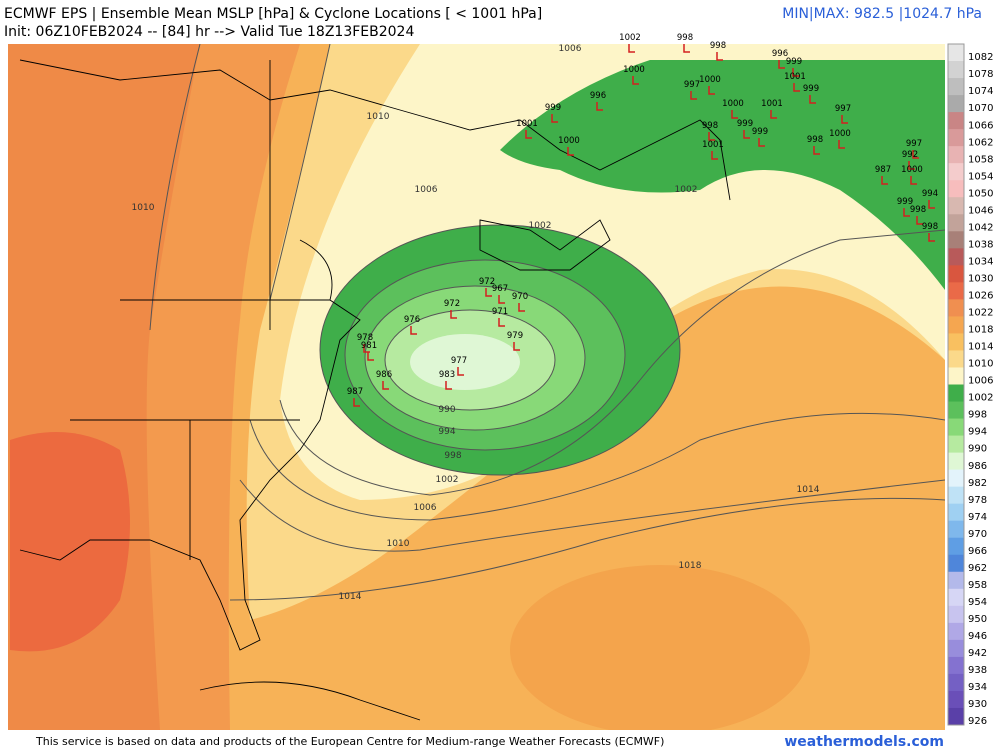 The width and height of the screenshot is (1000, 754). What do you see at coordinates (977, 483) in the screenshot?
I see `colorbar-label: 982` at bounding box center [977, 483].